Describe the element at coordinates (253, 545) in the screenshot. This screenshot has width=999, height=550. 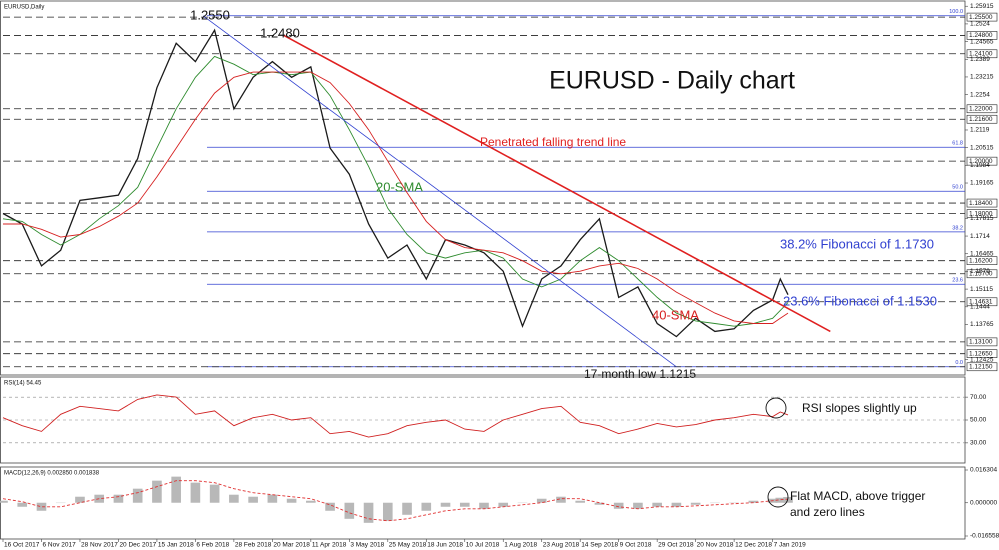
I see `x-tick-label: 28 Feb 2018` at that location.